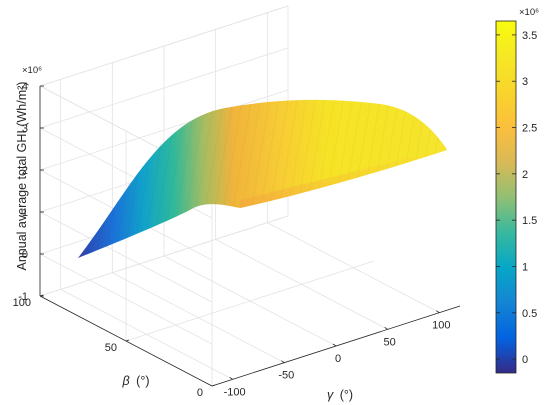 The image size is (550, 405). Describe the element at coordinates (525, 175) in the screenshot. I see `colorbar-tick-label: 2` at that location.